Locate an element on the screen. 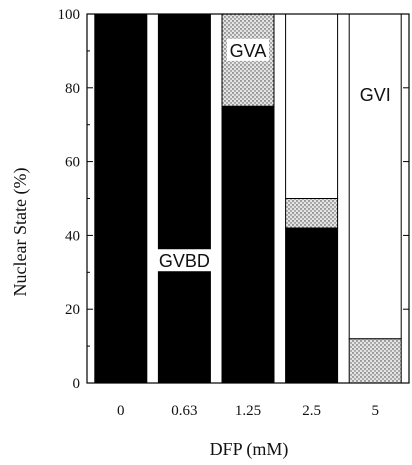 The width and height of the screenshot is (412, 465). x-tick-label: 2.5 is located at coordinates (311, 411).